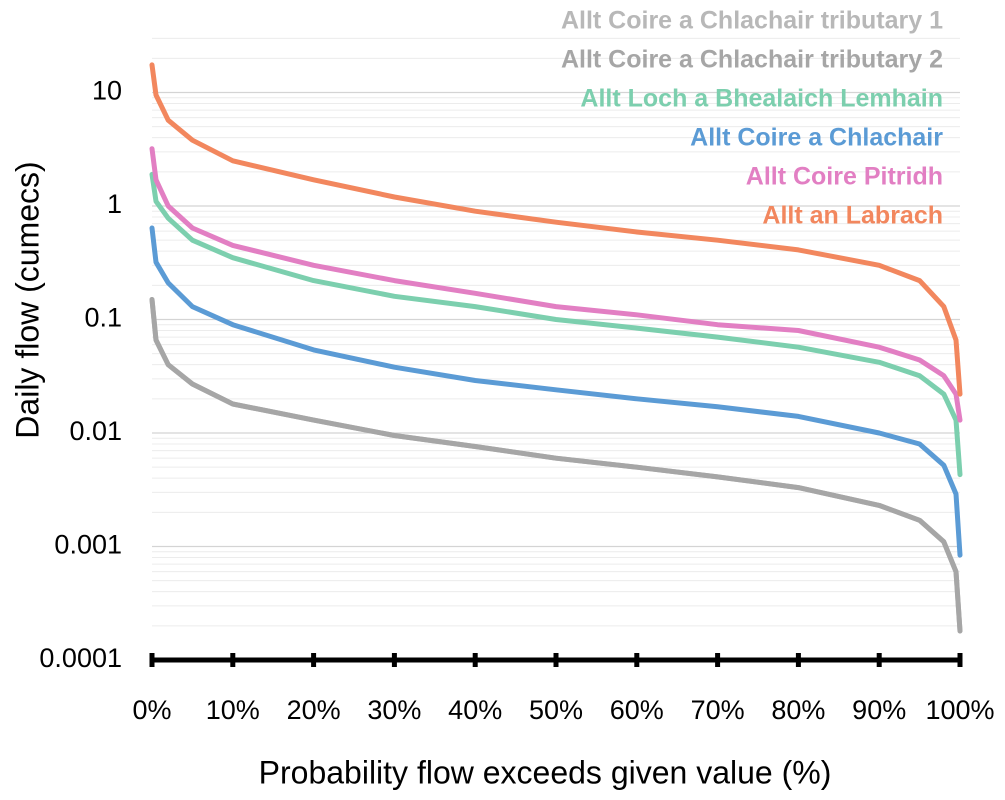 This screenshot has height=800, width=1005. What do you see at coordinates (879, 710) in the screenshot?
I see `x-tick-label: 90%` at bounding box center [879, 710].